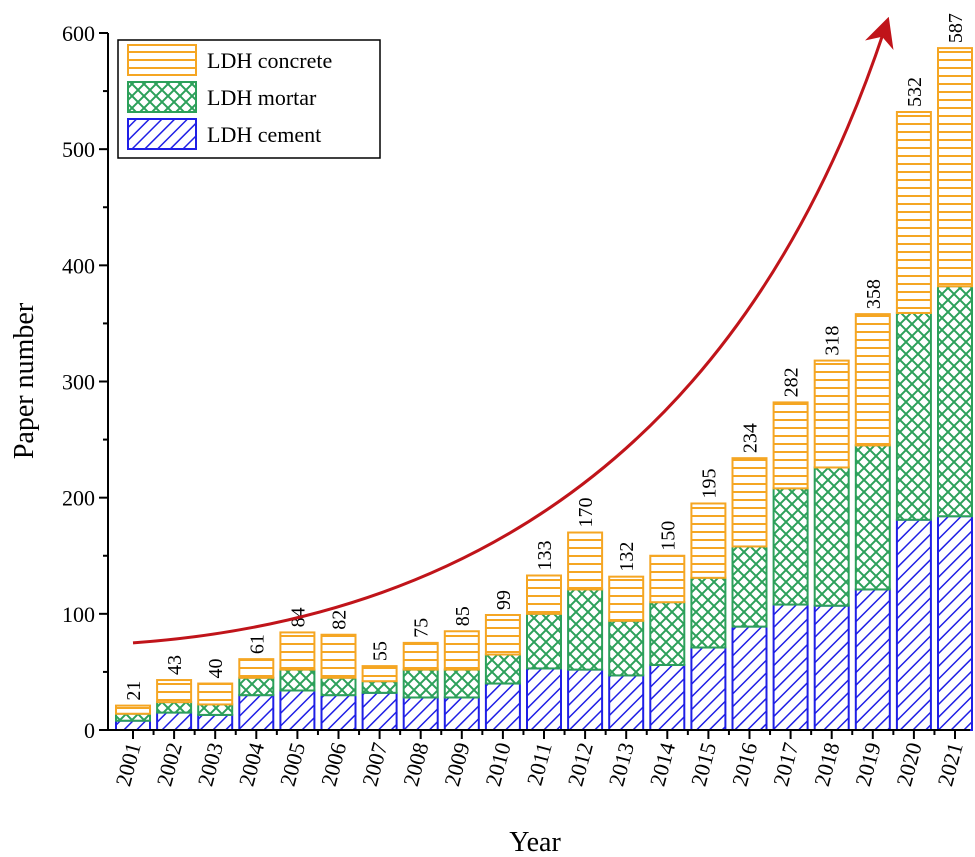 This screenshot has height=857, width=975. I want to click on bar-ldh-concrete-2012, so click(585, 561).